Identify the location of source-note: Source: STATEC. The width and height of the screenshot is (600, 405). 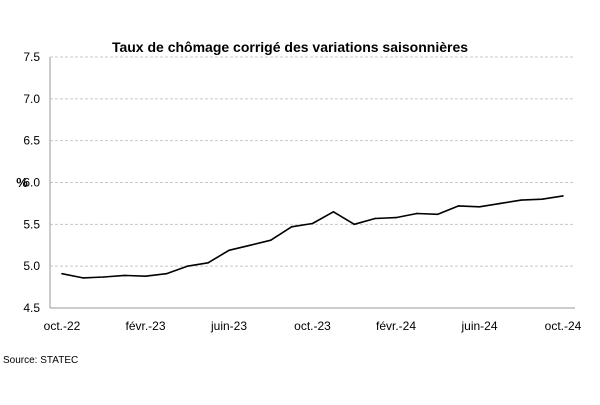
(41, 360).